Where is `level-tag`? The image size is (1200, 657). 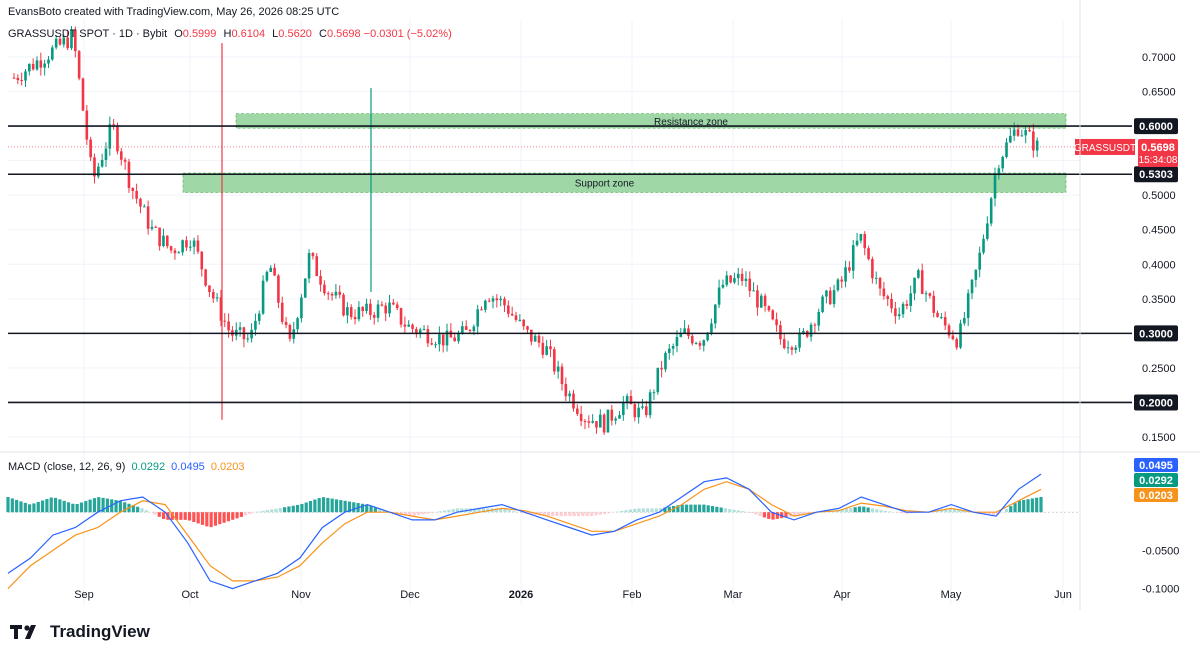 level-tag is located at coordinates (1156, 333).